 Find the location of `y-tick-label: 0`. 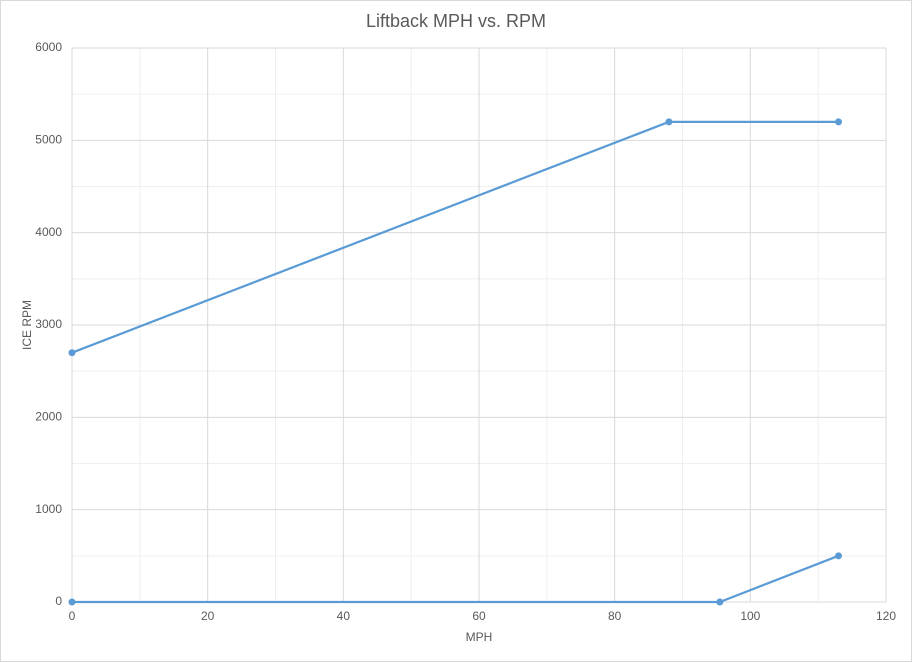

y-tick-label: 0 is located at coordinates (58, 601).